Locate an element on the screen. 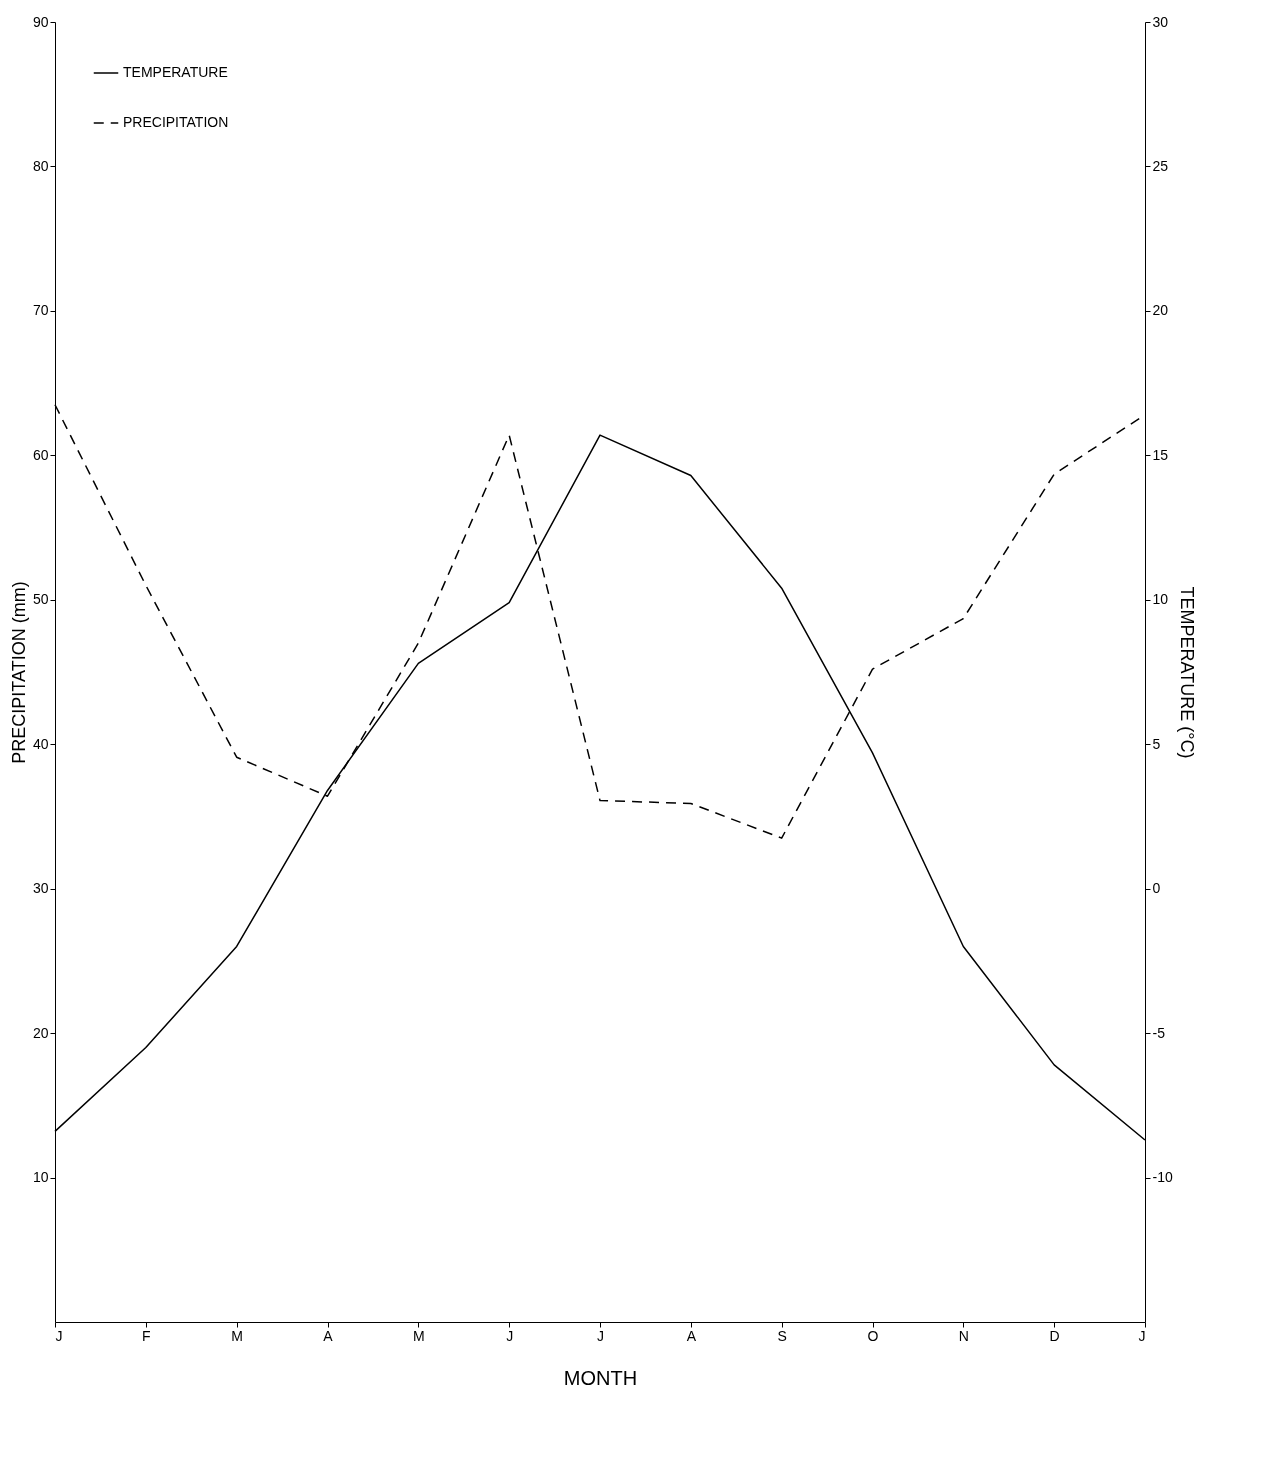 Image resolution: width=1279 pixels, height=1479 pixels. x-tick-label: N is located at coordinates (963, 1335).